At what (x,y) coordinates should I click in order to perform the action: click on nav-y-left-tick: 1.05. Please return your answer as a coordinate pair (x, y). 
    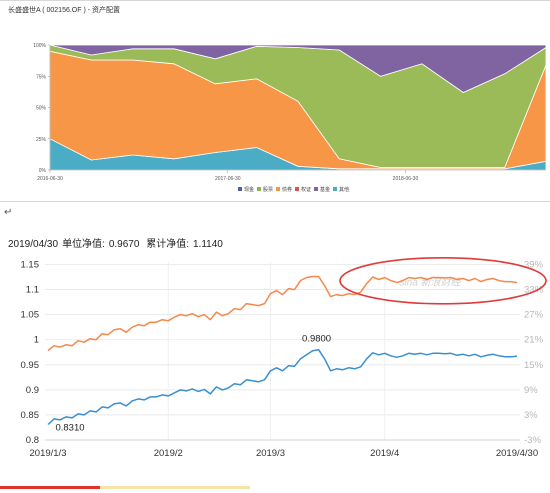
    Looking at the image, I should click on (30, 315).